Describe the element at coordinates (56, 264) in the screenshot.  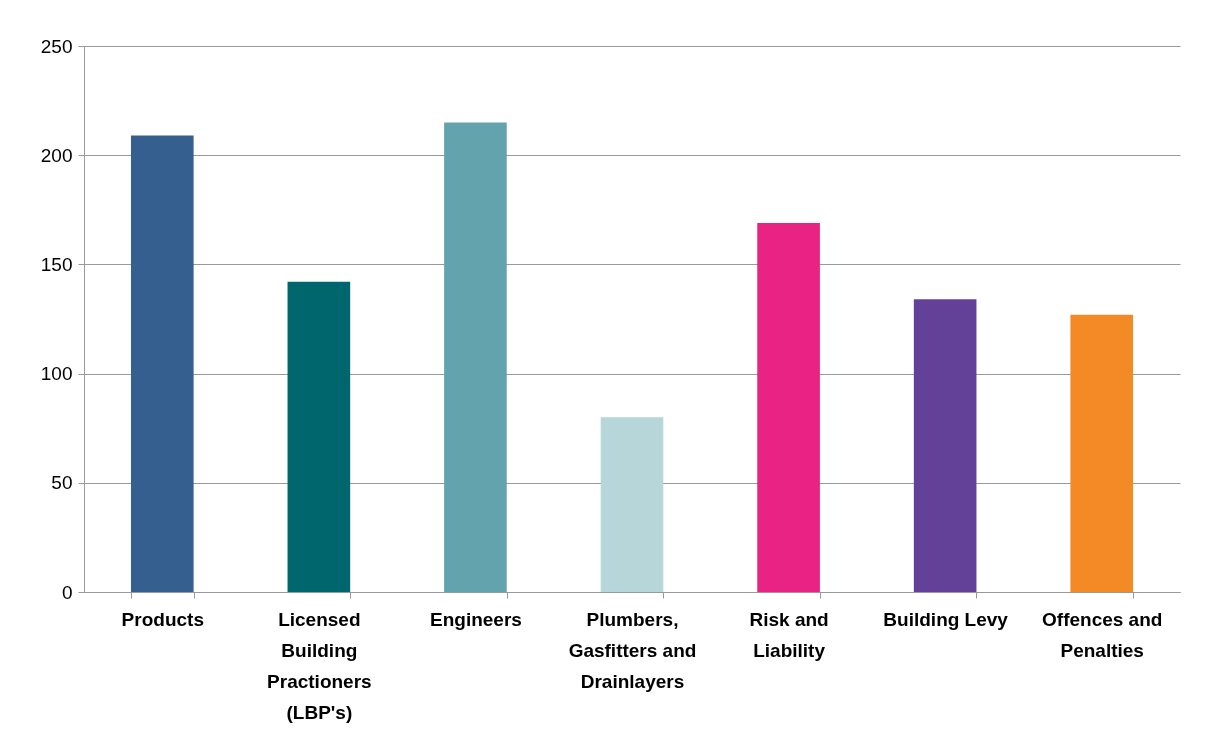
I see `y-tick-label: 150` at that location.